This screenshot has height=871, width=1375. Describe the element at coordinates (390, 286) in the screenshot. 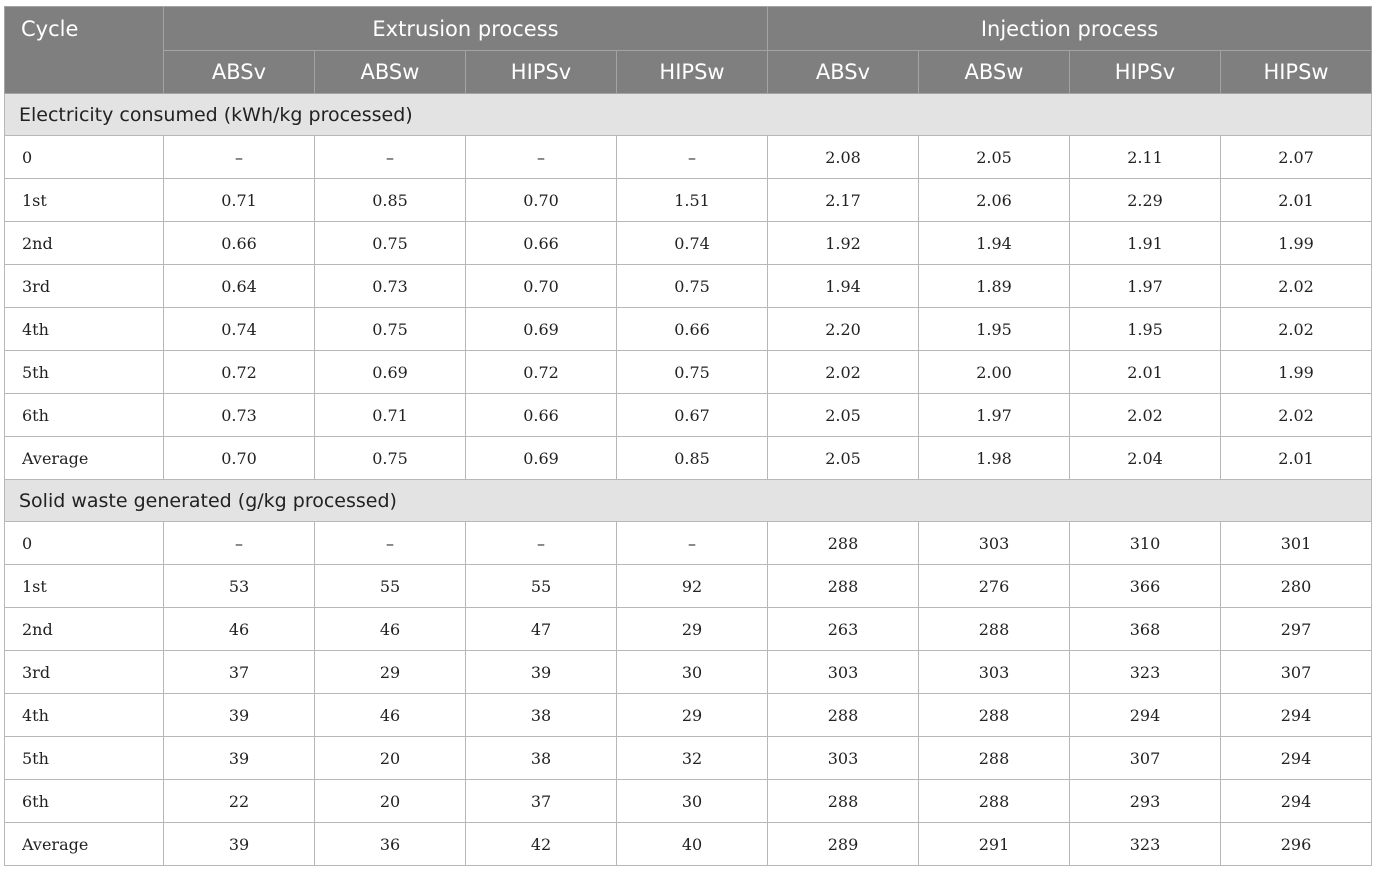

I see `value-cell: 0.73` at that location.